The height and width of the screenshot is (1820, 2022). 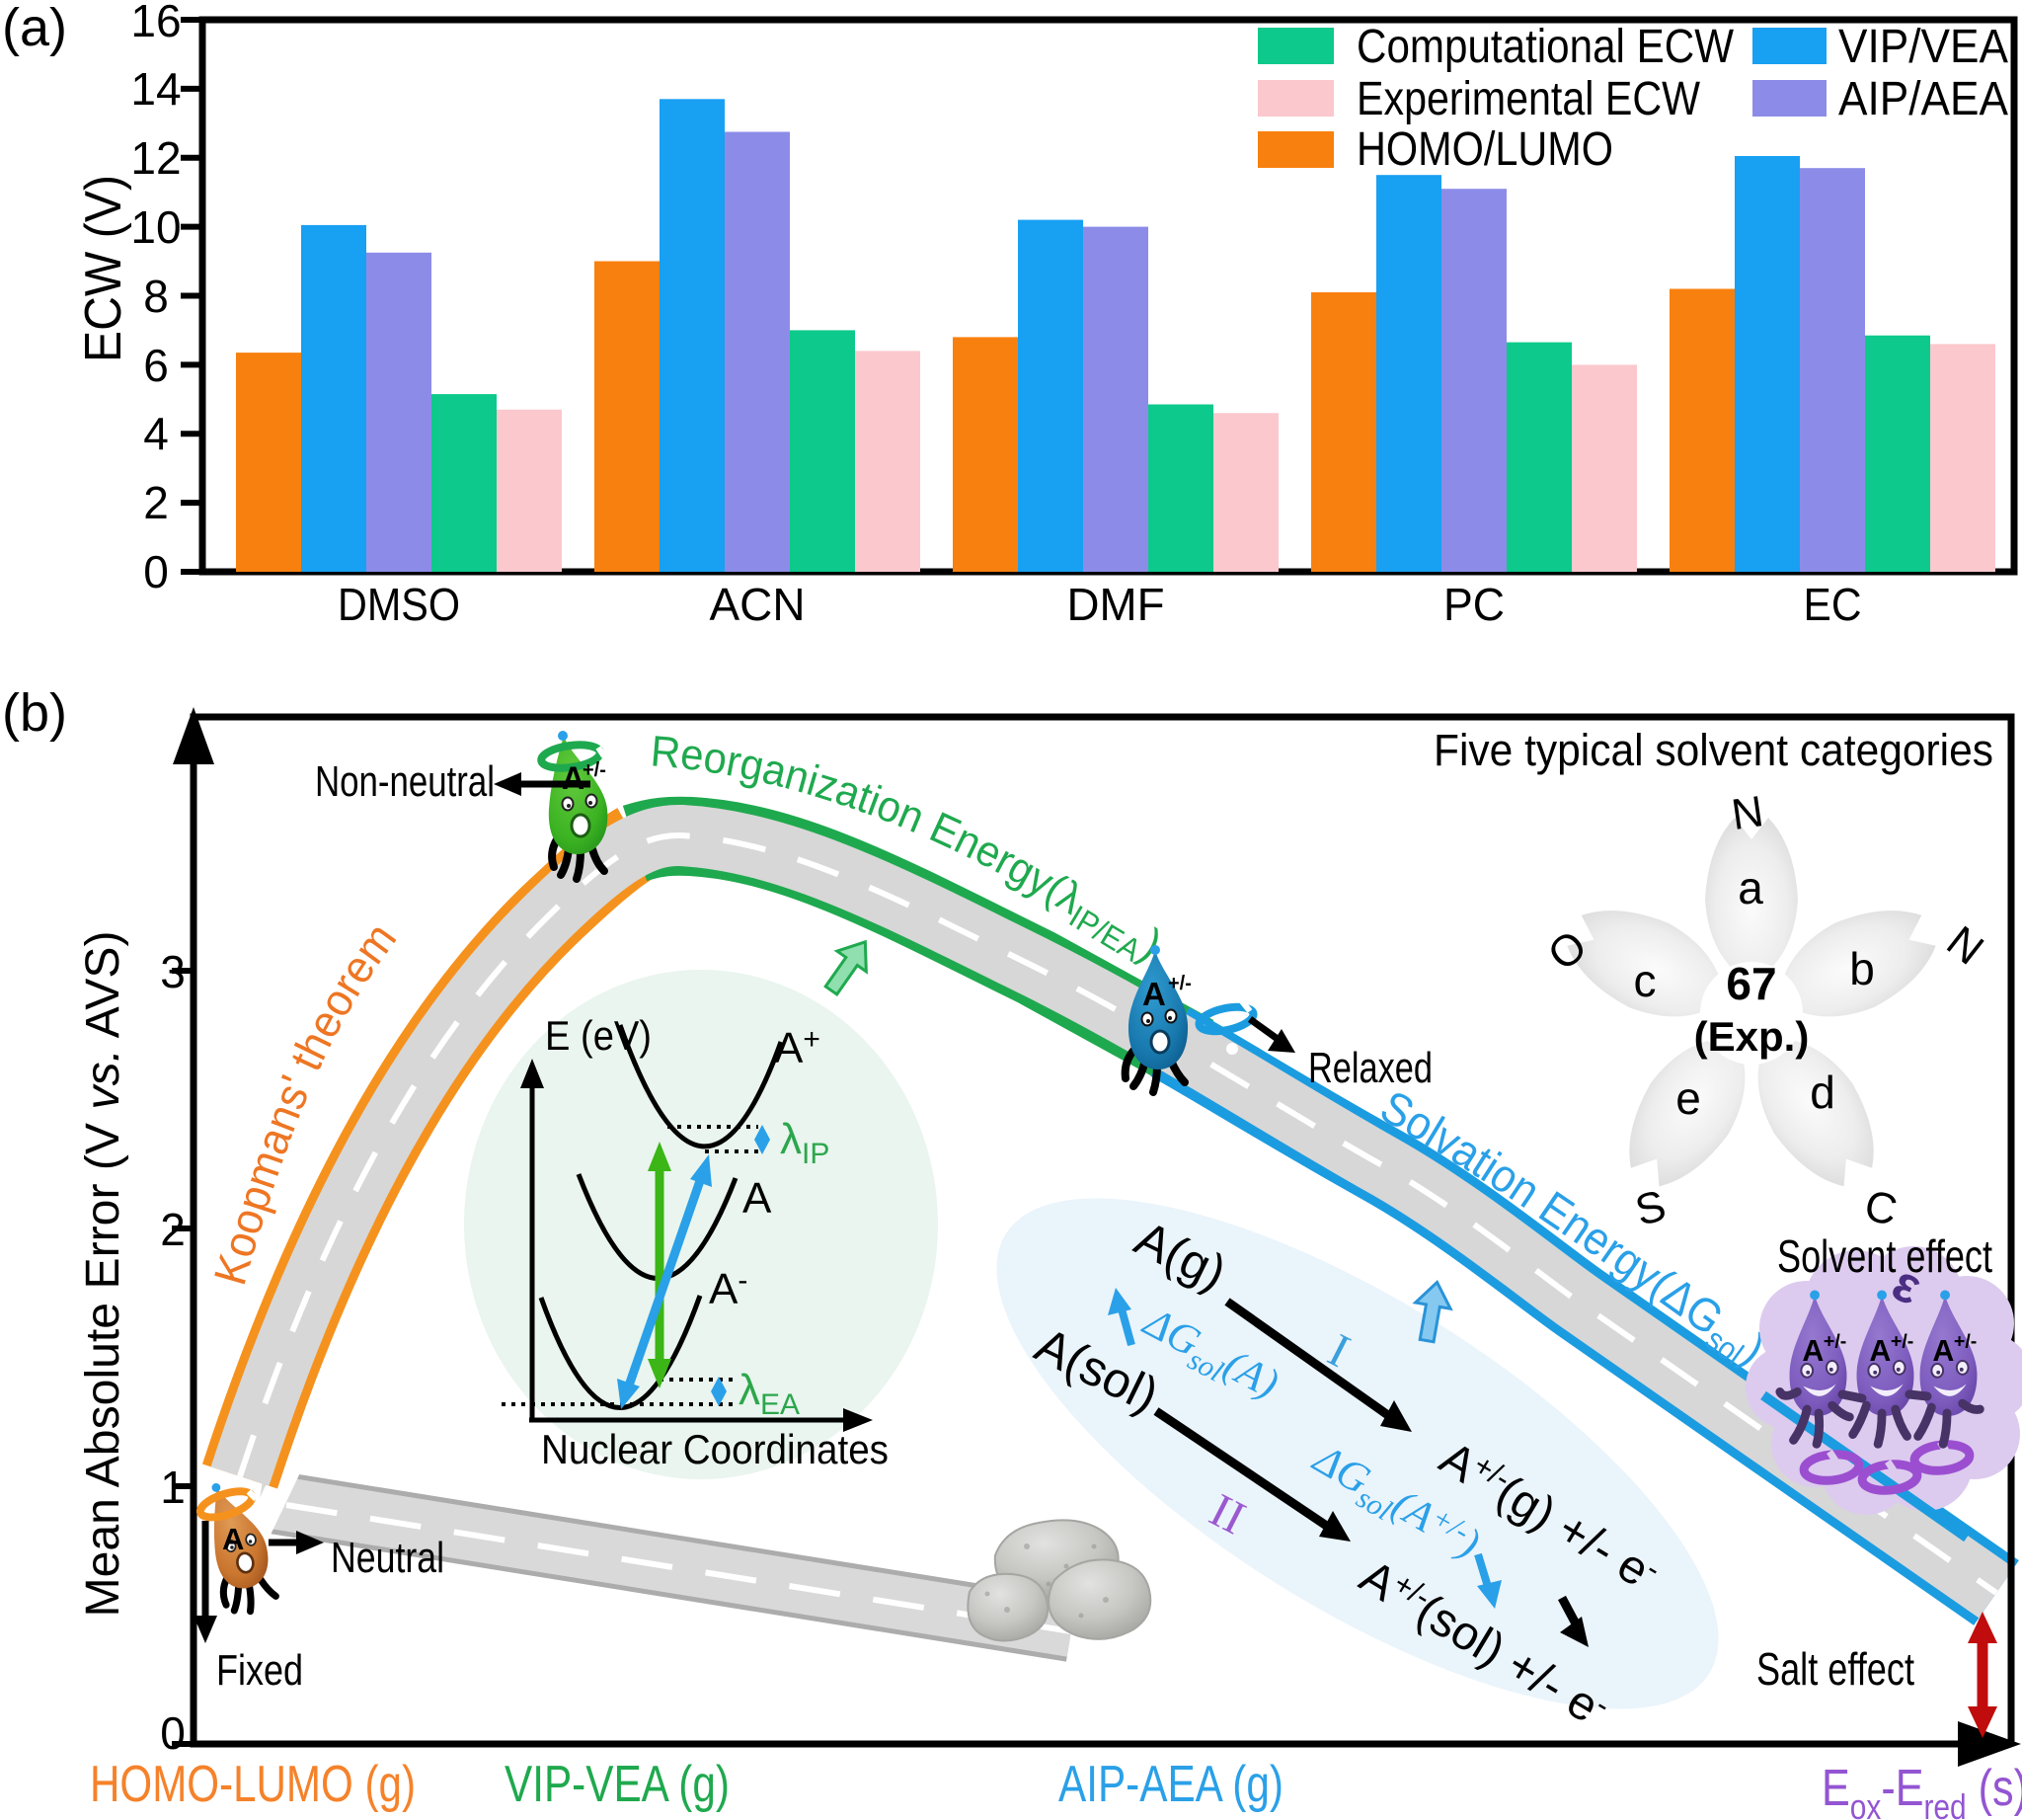 What do you see at coordinates (1862, 968) in the screenshot?
I see `svg-text: b` at bounding box center [1862, 968].